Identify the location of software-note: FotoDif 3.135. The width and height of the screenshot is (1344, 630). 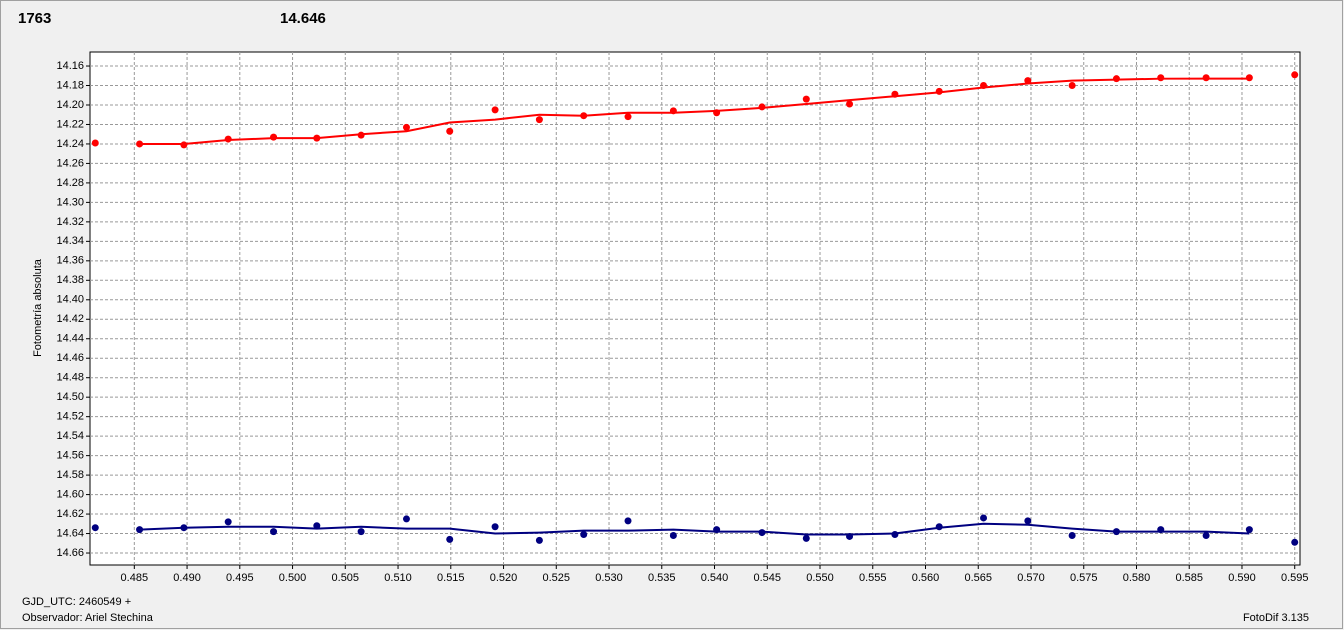
(1276, 618).